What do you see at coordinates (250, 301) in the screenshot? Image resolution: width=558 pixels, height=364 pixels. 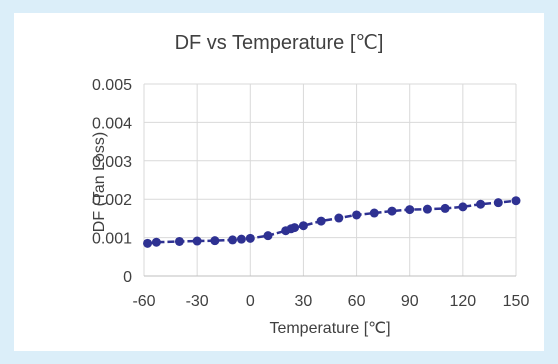 I see `x-tick-label: 0` at bounding box center [250, 301].